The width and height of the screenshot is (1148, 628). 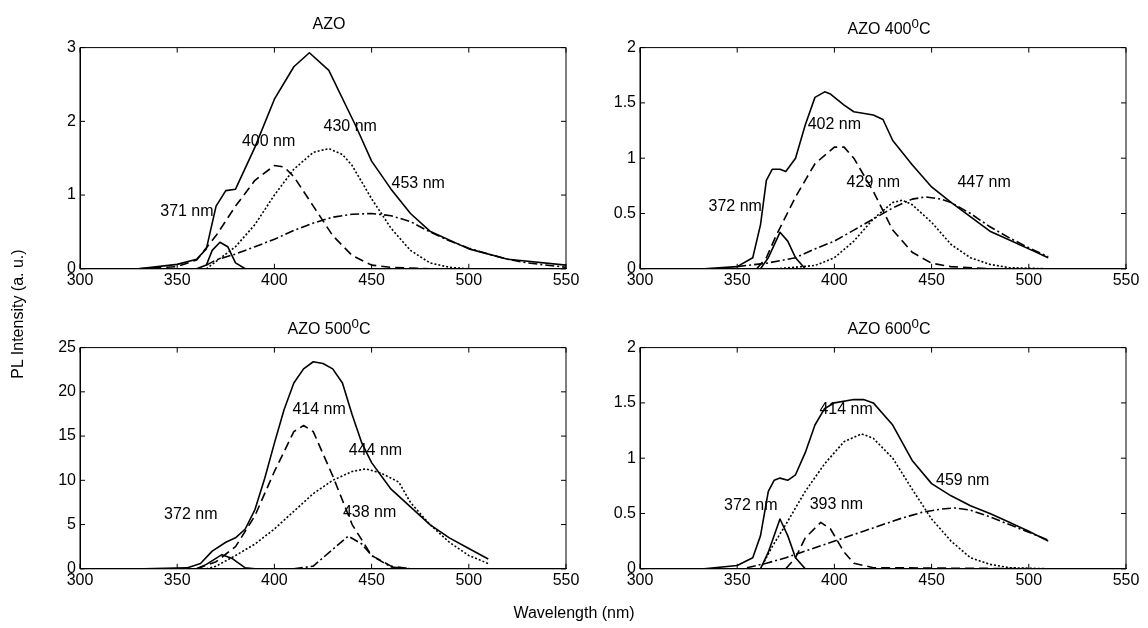 I want to click on y-tick-label: 10, so click(x=67, y=479).